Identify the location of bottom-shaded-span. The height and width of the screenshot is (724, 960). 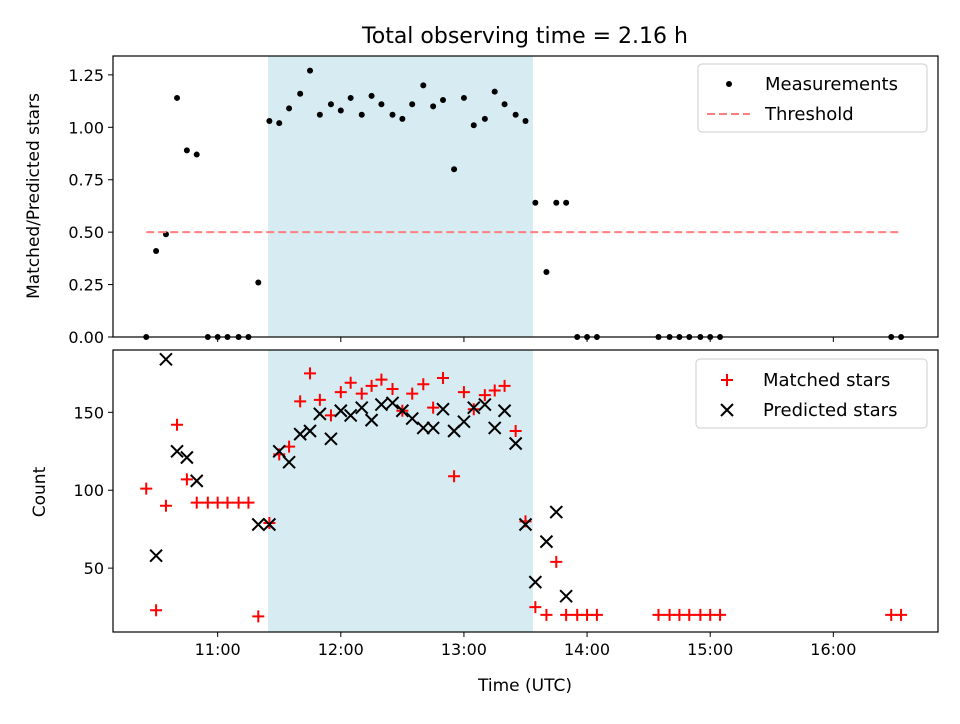
(400, 491).